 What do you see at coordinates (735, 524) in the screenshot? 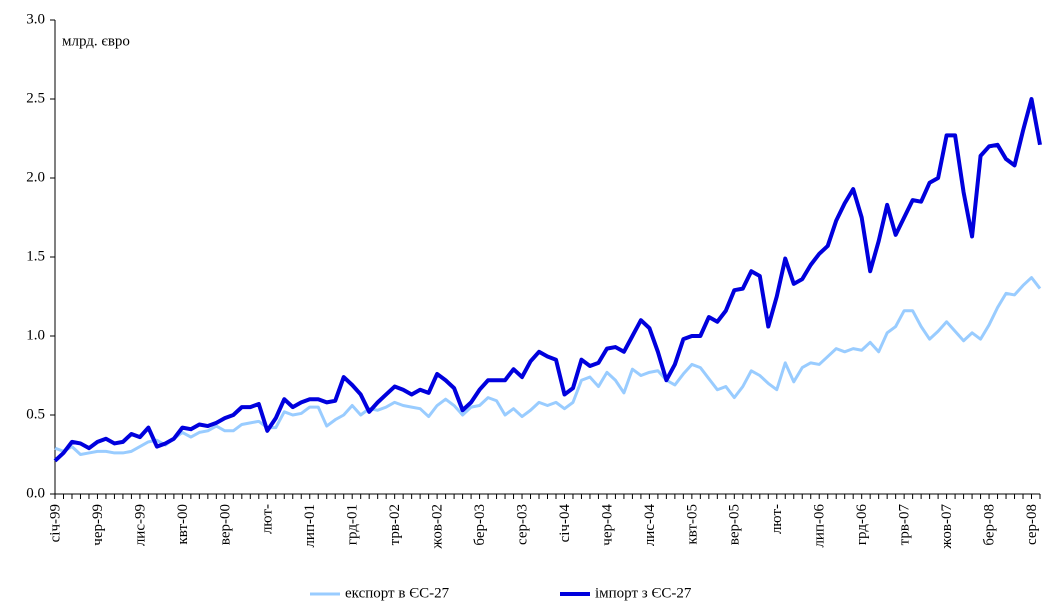
I see `x-tick-label: вер-05` at bounding box center [735, 524].